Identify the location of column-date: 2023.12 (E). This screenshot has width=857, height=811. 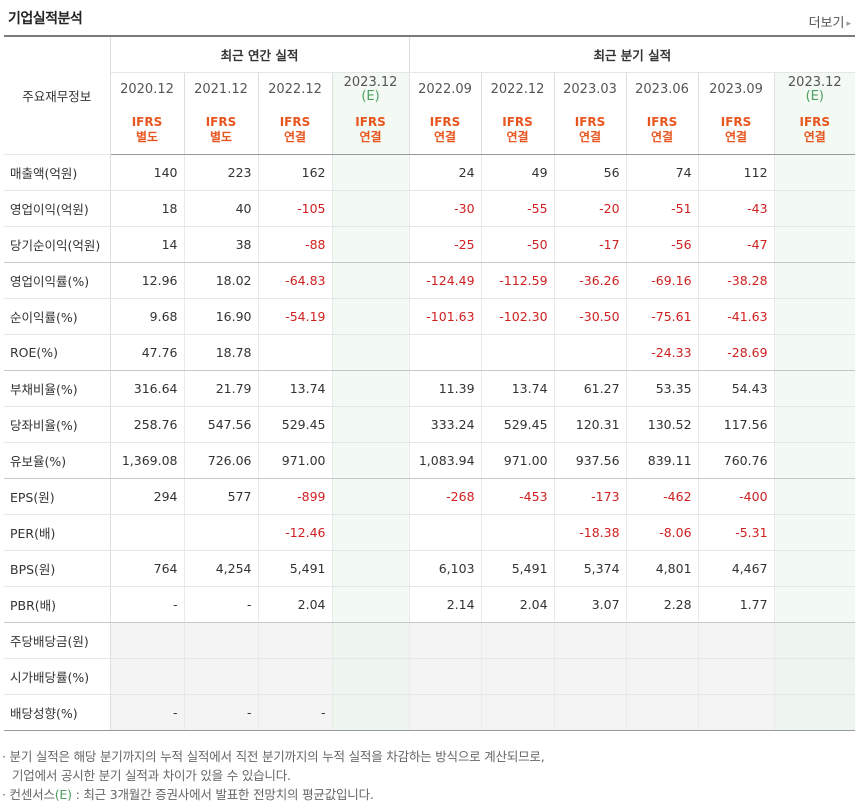
(815, 89).